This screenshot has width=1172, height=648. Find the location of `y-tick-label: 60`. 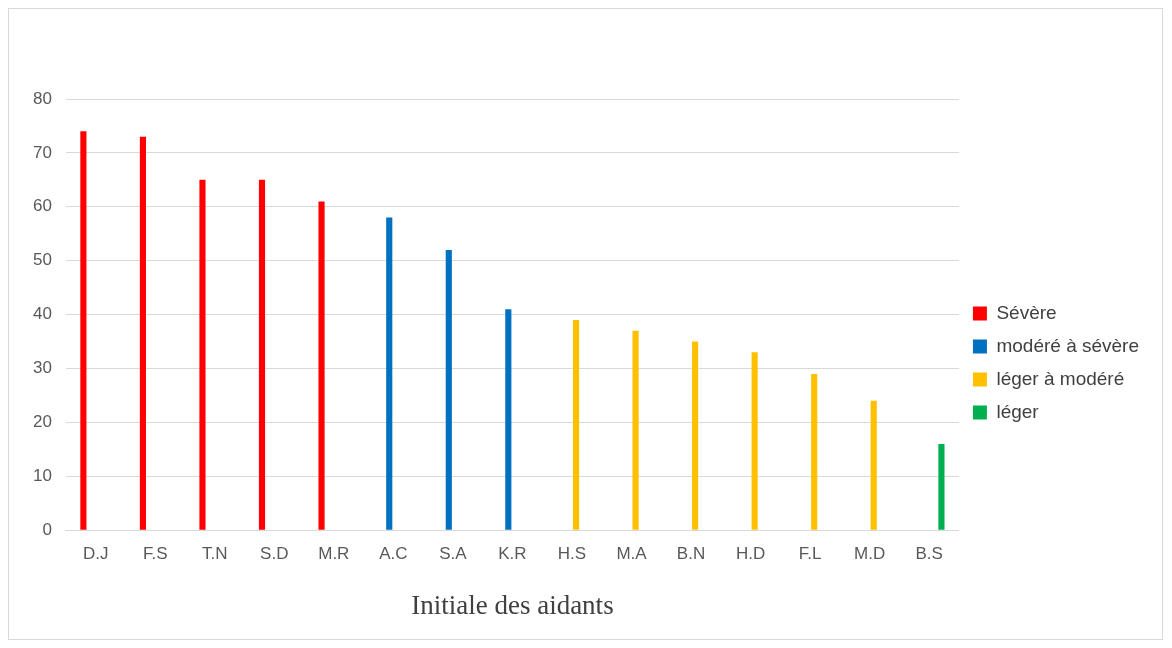

y-tick-label: 60 is located at coordinates (42, 206).